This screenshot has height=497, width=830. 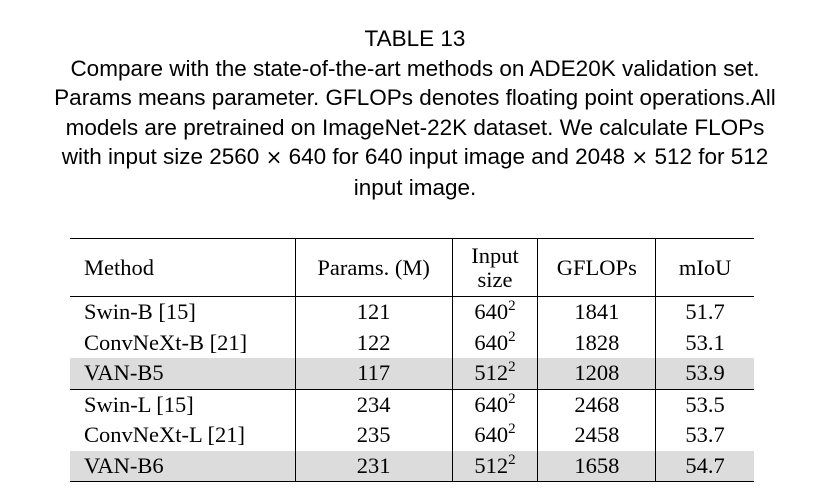 I want to click on table-title: TABLE 13, so click(x=415, y=38).